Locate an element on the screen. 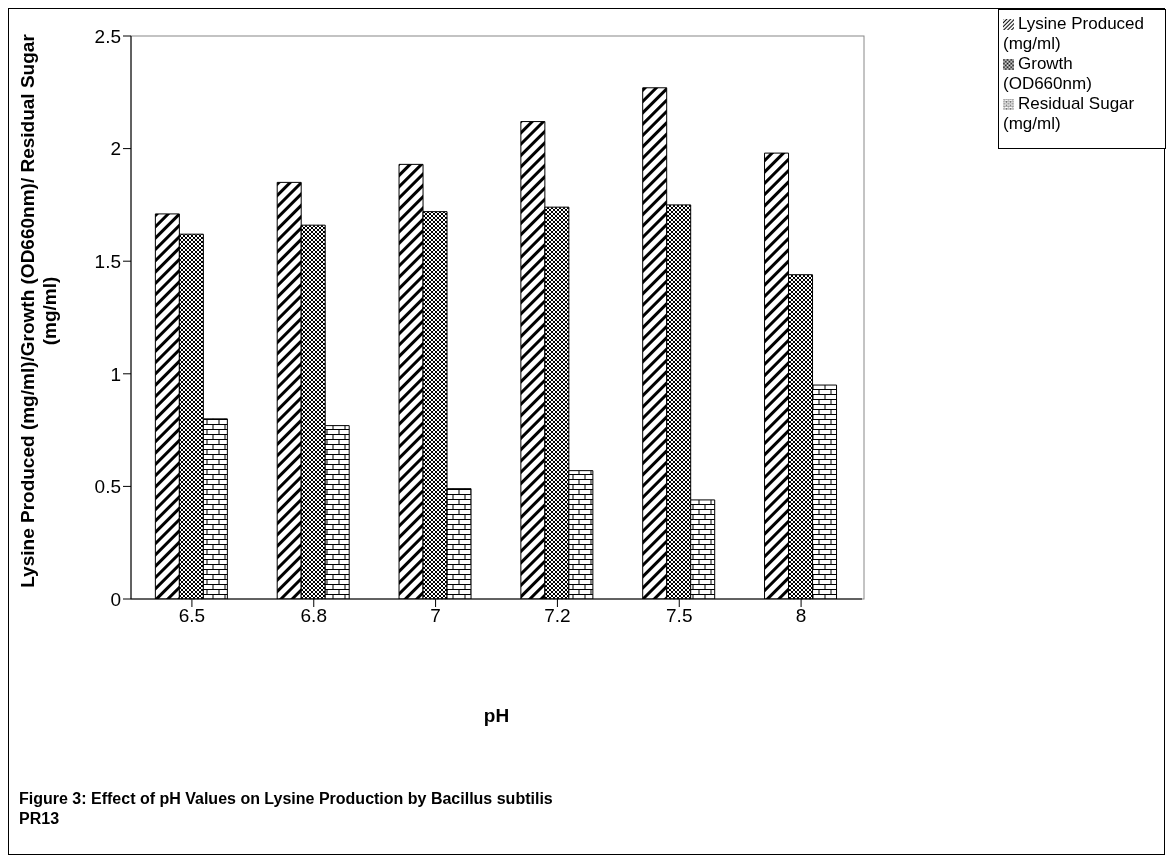 The image size is (1175, 863). x-tick-label: 7.5 is located at coordinates (679, 616).